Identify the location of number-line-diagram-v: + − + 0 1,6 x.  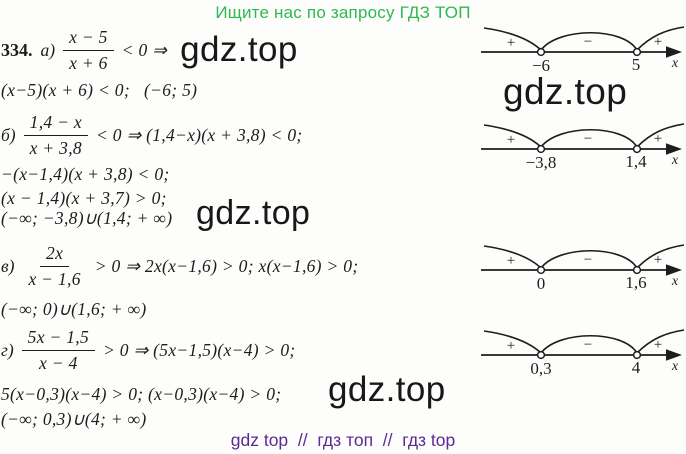
(583, 268).